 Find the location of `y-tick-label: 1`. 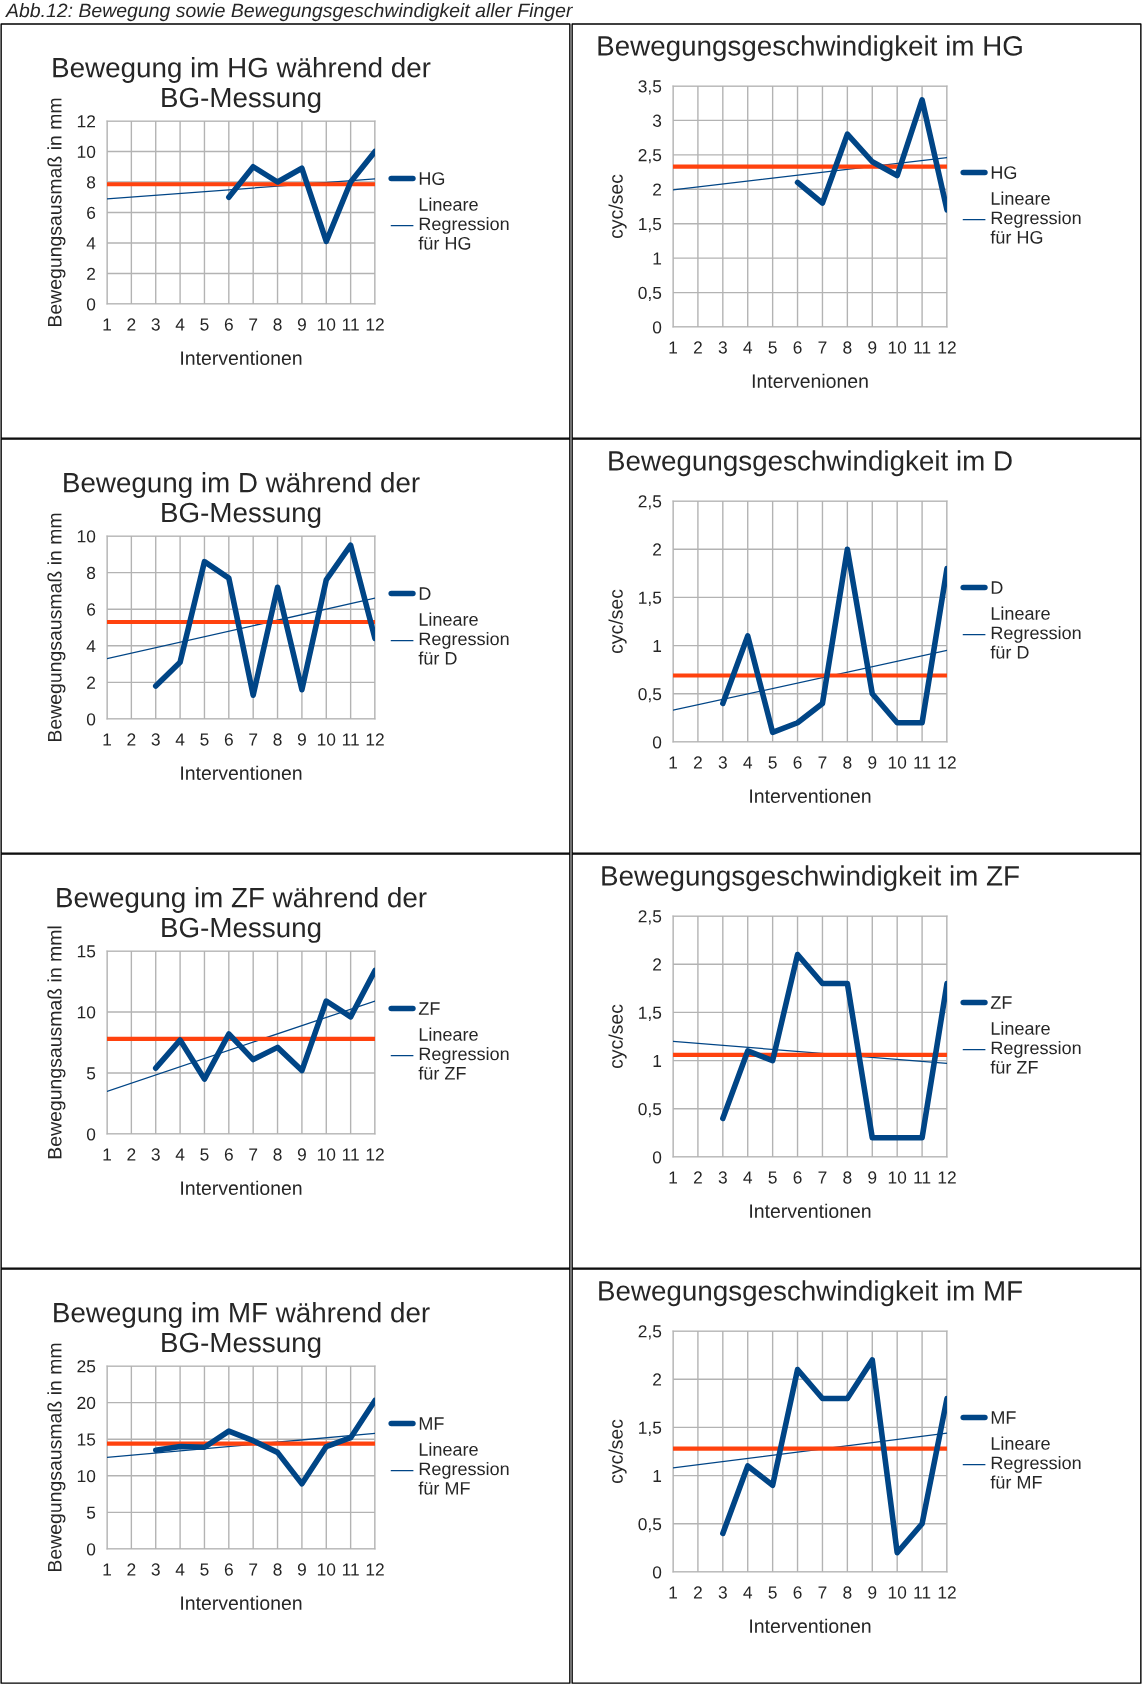

y-tick-label: 1 is located at coordinates (657, 645).